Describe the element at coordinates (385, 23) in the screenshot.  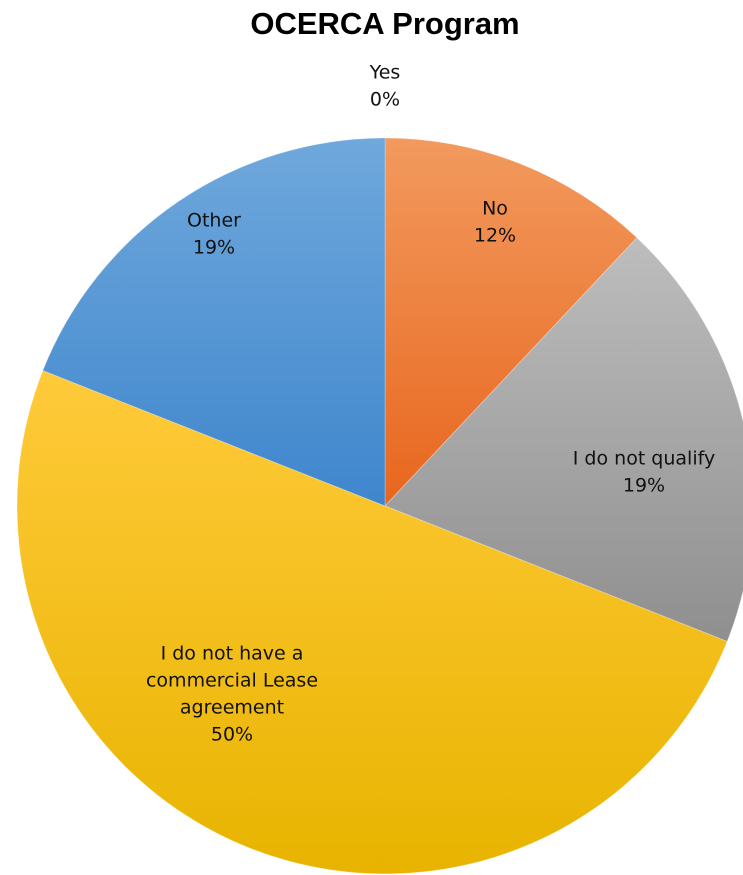
I see `chart-title: OCERCA Program` at that location.